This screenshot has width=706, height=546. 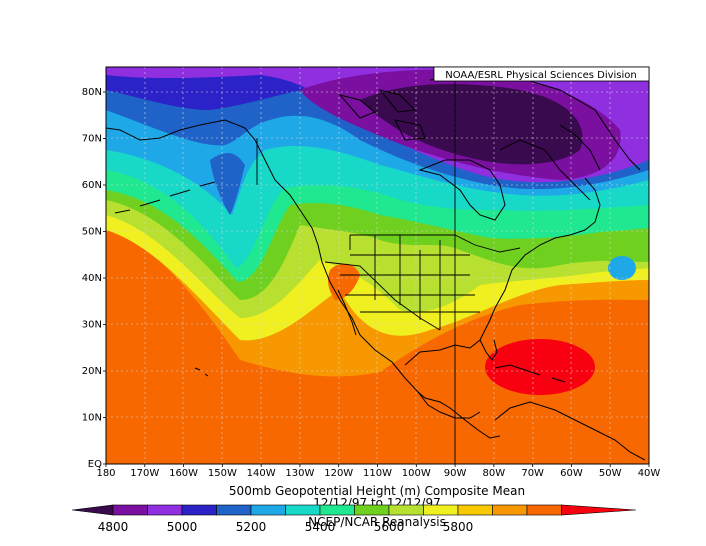 I want to click on longitude-label: 170W, so click(x=144, y=473).